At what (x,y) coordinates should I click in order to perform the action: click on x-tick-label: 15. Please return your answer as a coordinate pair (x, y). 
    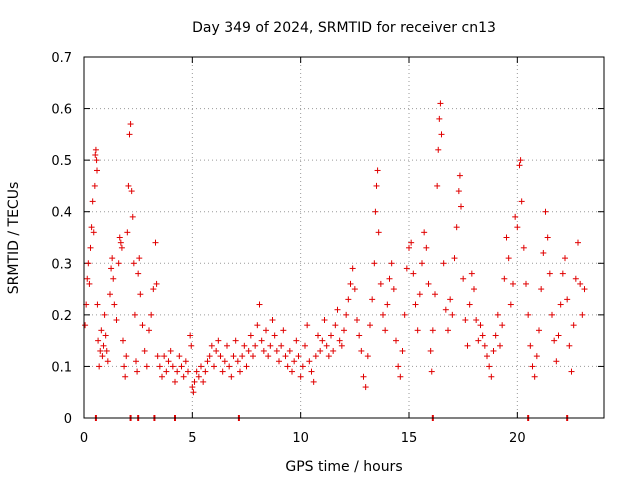
    Looking at the image, I should click on (409, 438).